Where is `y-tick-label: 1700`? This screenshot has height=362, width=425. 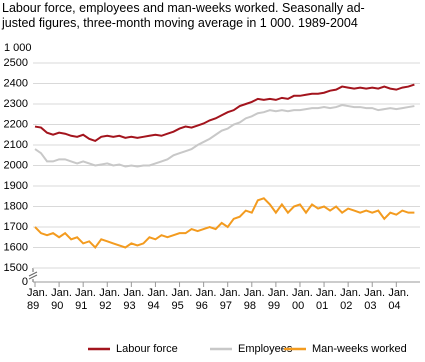
y-tick-label: 1700 is located at coordinates (16, 227).